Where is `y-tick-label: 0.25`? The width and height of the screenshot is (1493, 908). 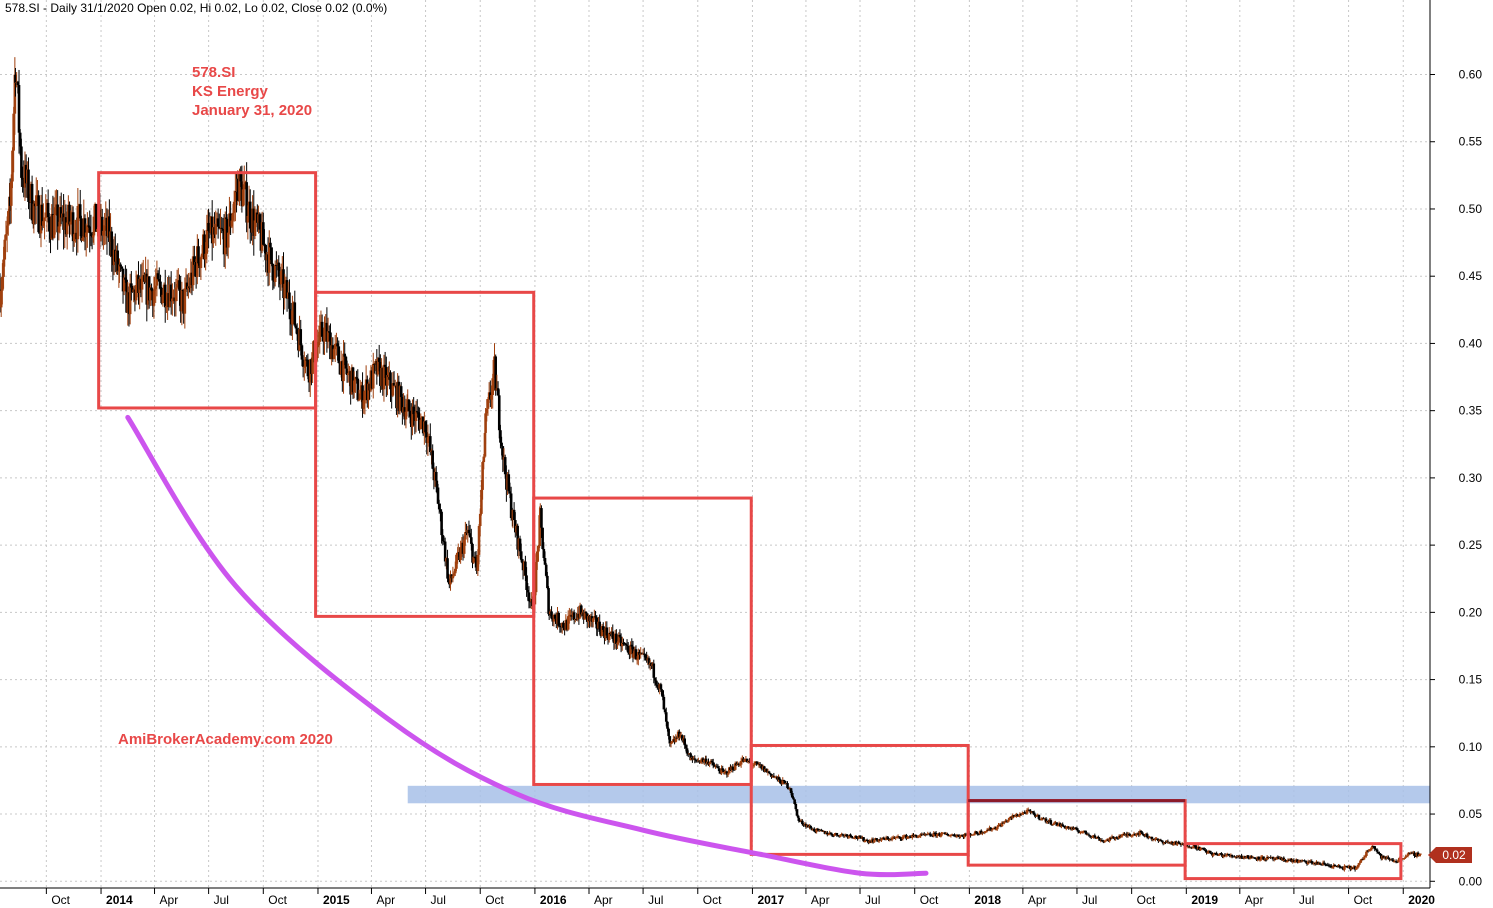
y-tick-label: 0.25 is located at coordinates (1471, 545).